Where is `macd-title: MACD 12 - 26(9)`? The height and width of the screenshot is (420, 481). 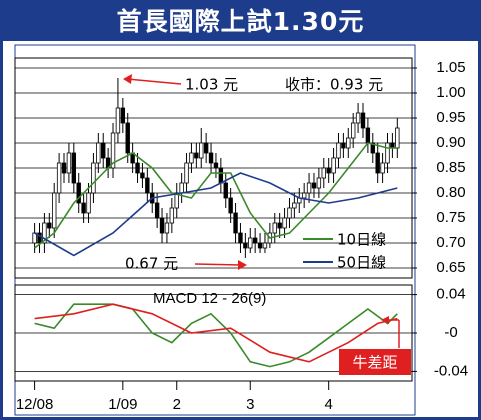 macd-title: MACD 12 - 26(9) is located at coordinates (209, 298).